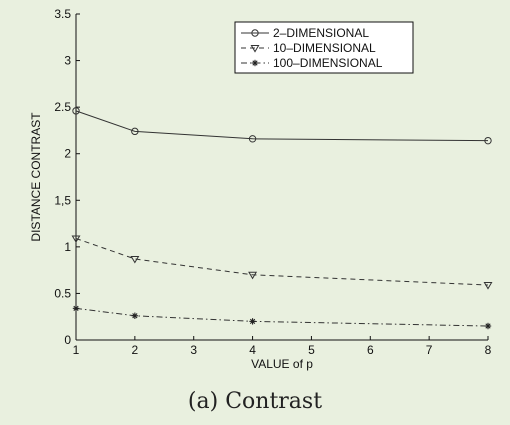 The width and height of the screenshot is (510, 425). What do you see at coordinates (67, 247) in the screenshot?
I see `y-tick-label: 1` at bounding box center [67, 247].